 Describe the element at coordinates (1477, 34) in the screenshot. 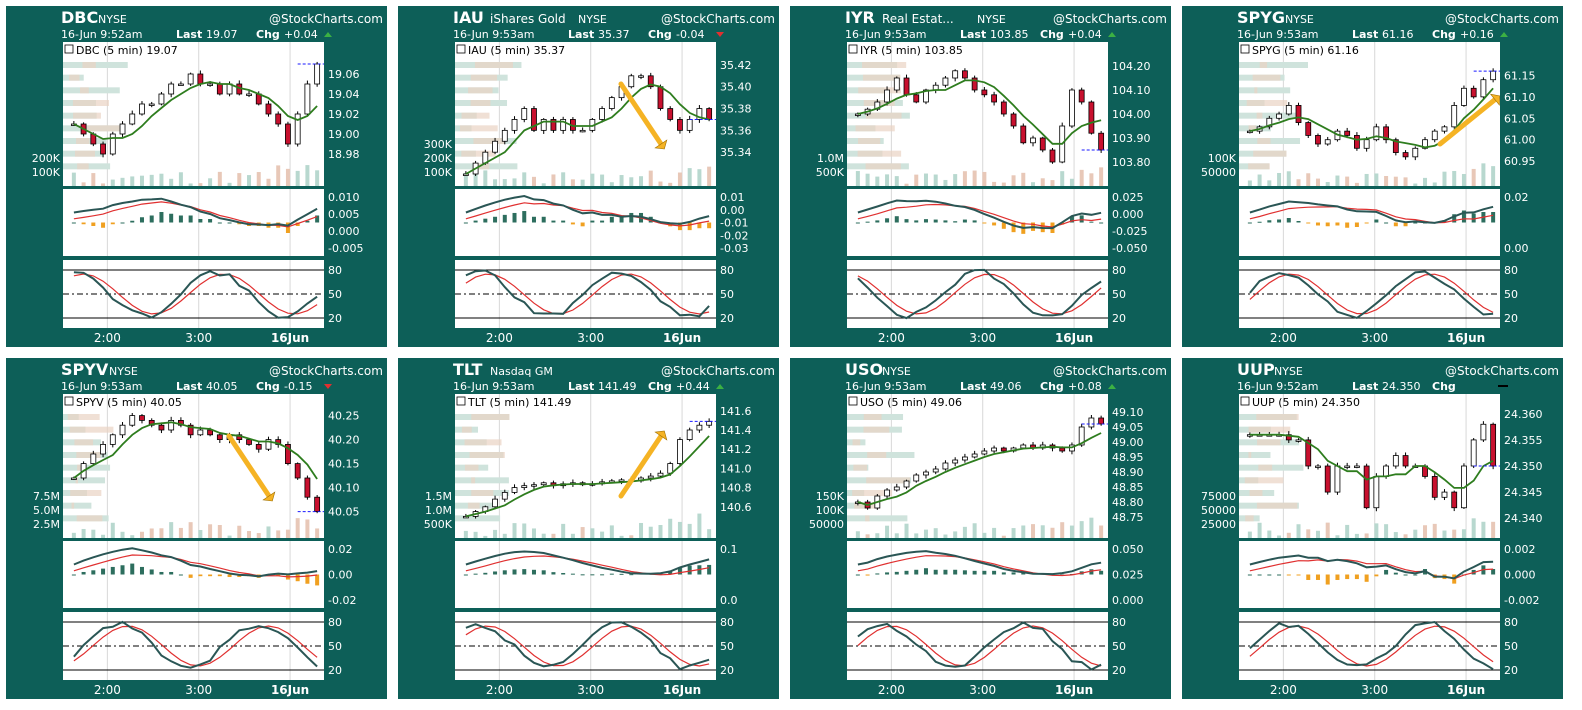

I see `chg-value: +0.16` at that location.